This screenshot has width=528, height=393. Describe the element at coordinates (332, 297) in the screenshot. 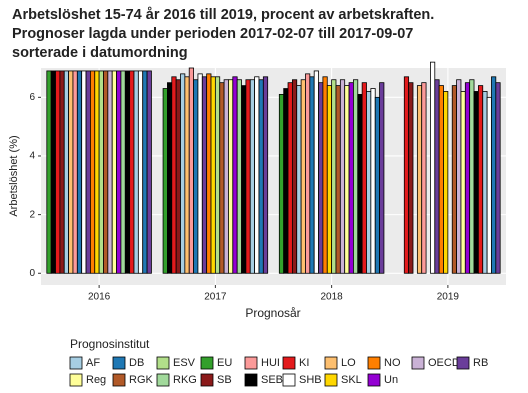

I see `x-tick-label: 2018` at that location.